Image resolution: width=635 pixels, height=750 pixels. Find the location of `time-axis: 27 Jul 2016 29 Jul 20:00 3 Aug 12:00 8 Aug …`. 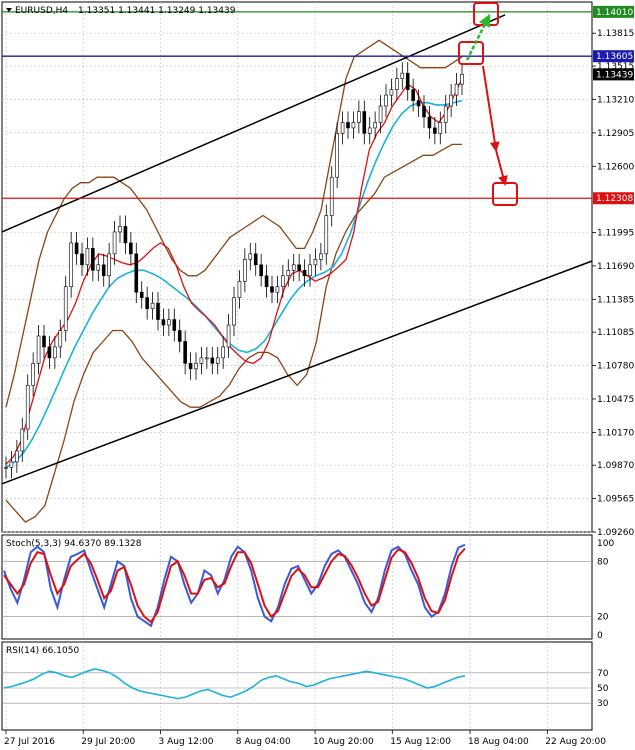

time-axis: 27 Jul 2016 29 Jul 20:00 3 Aug 12:00 8 Aug … is located at coordinates (305, 738).